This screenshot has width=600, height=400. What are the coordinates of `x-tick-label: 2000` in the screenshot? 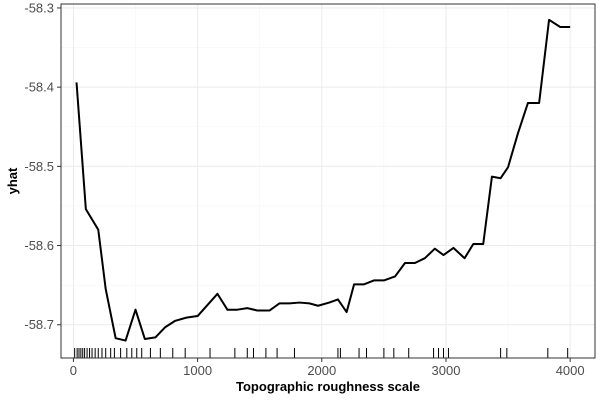 It's located at (321, 370).